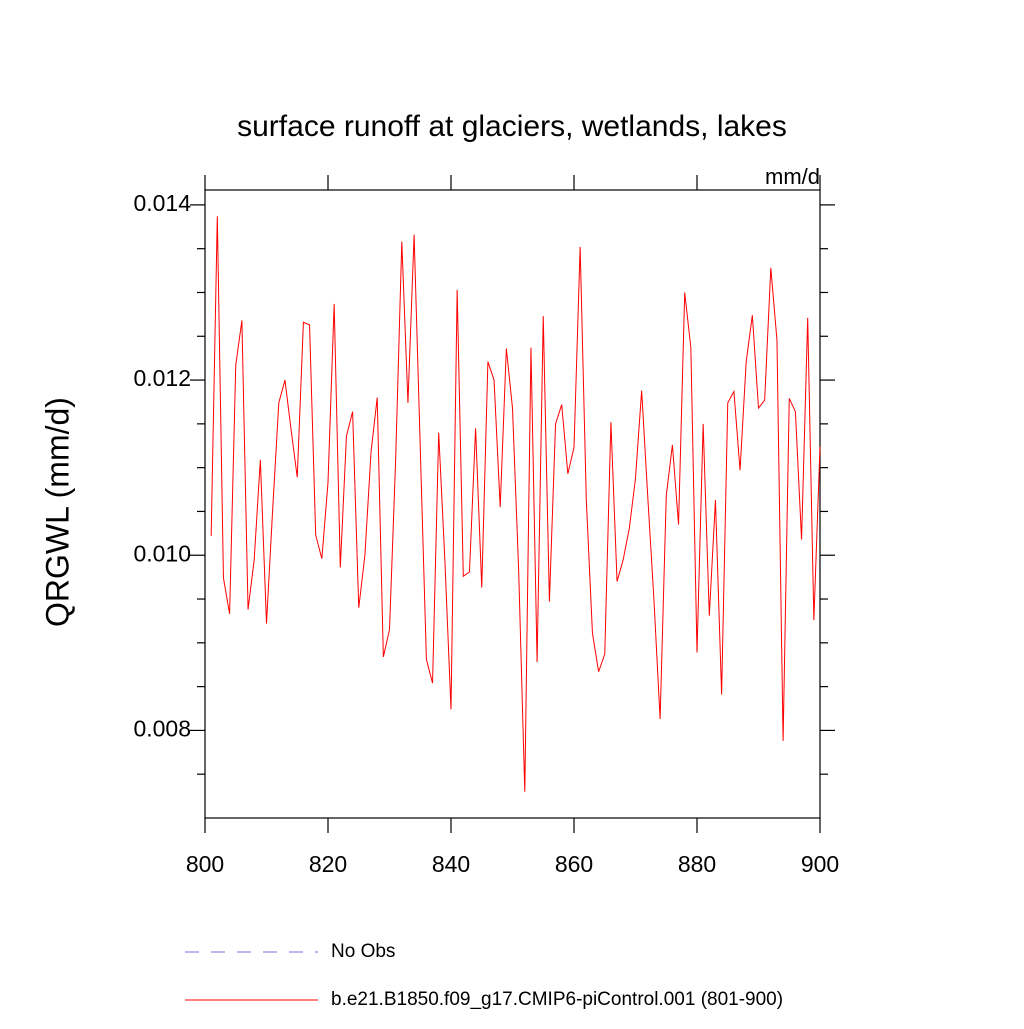 The image size is (1024, 1029). What do you see at coordinates (697, 864) in the screenshot?
I see `x-tick-label: 880` at bounding box center [697, 864].